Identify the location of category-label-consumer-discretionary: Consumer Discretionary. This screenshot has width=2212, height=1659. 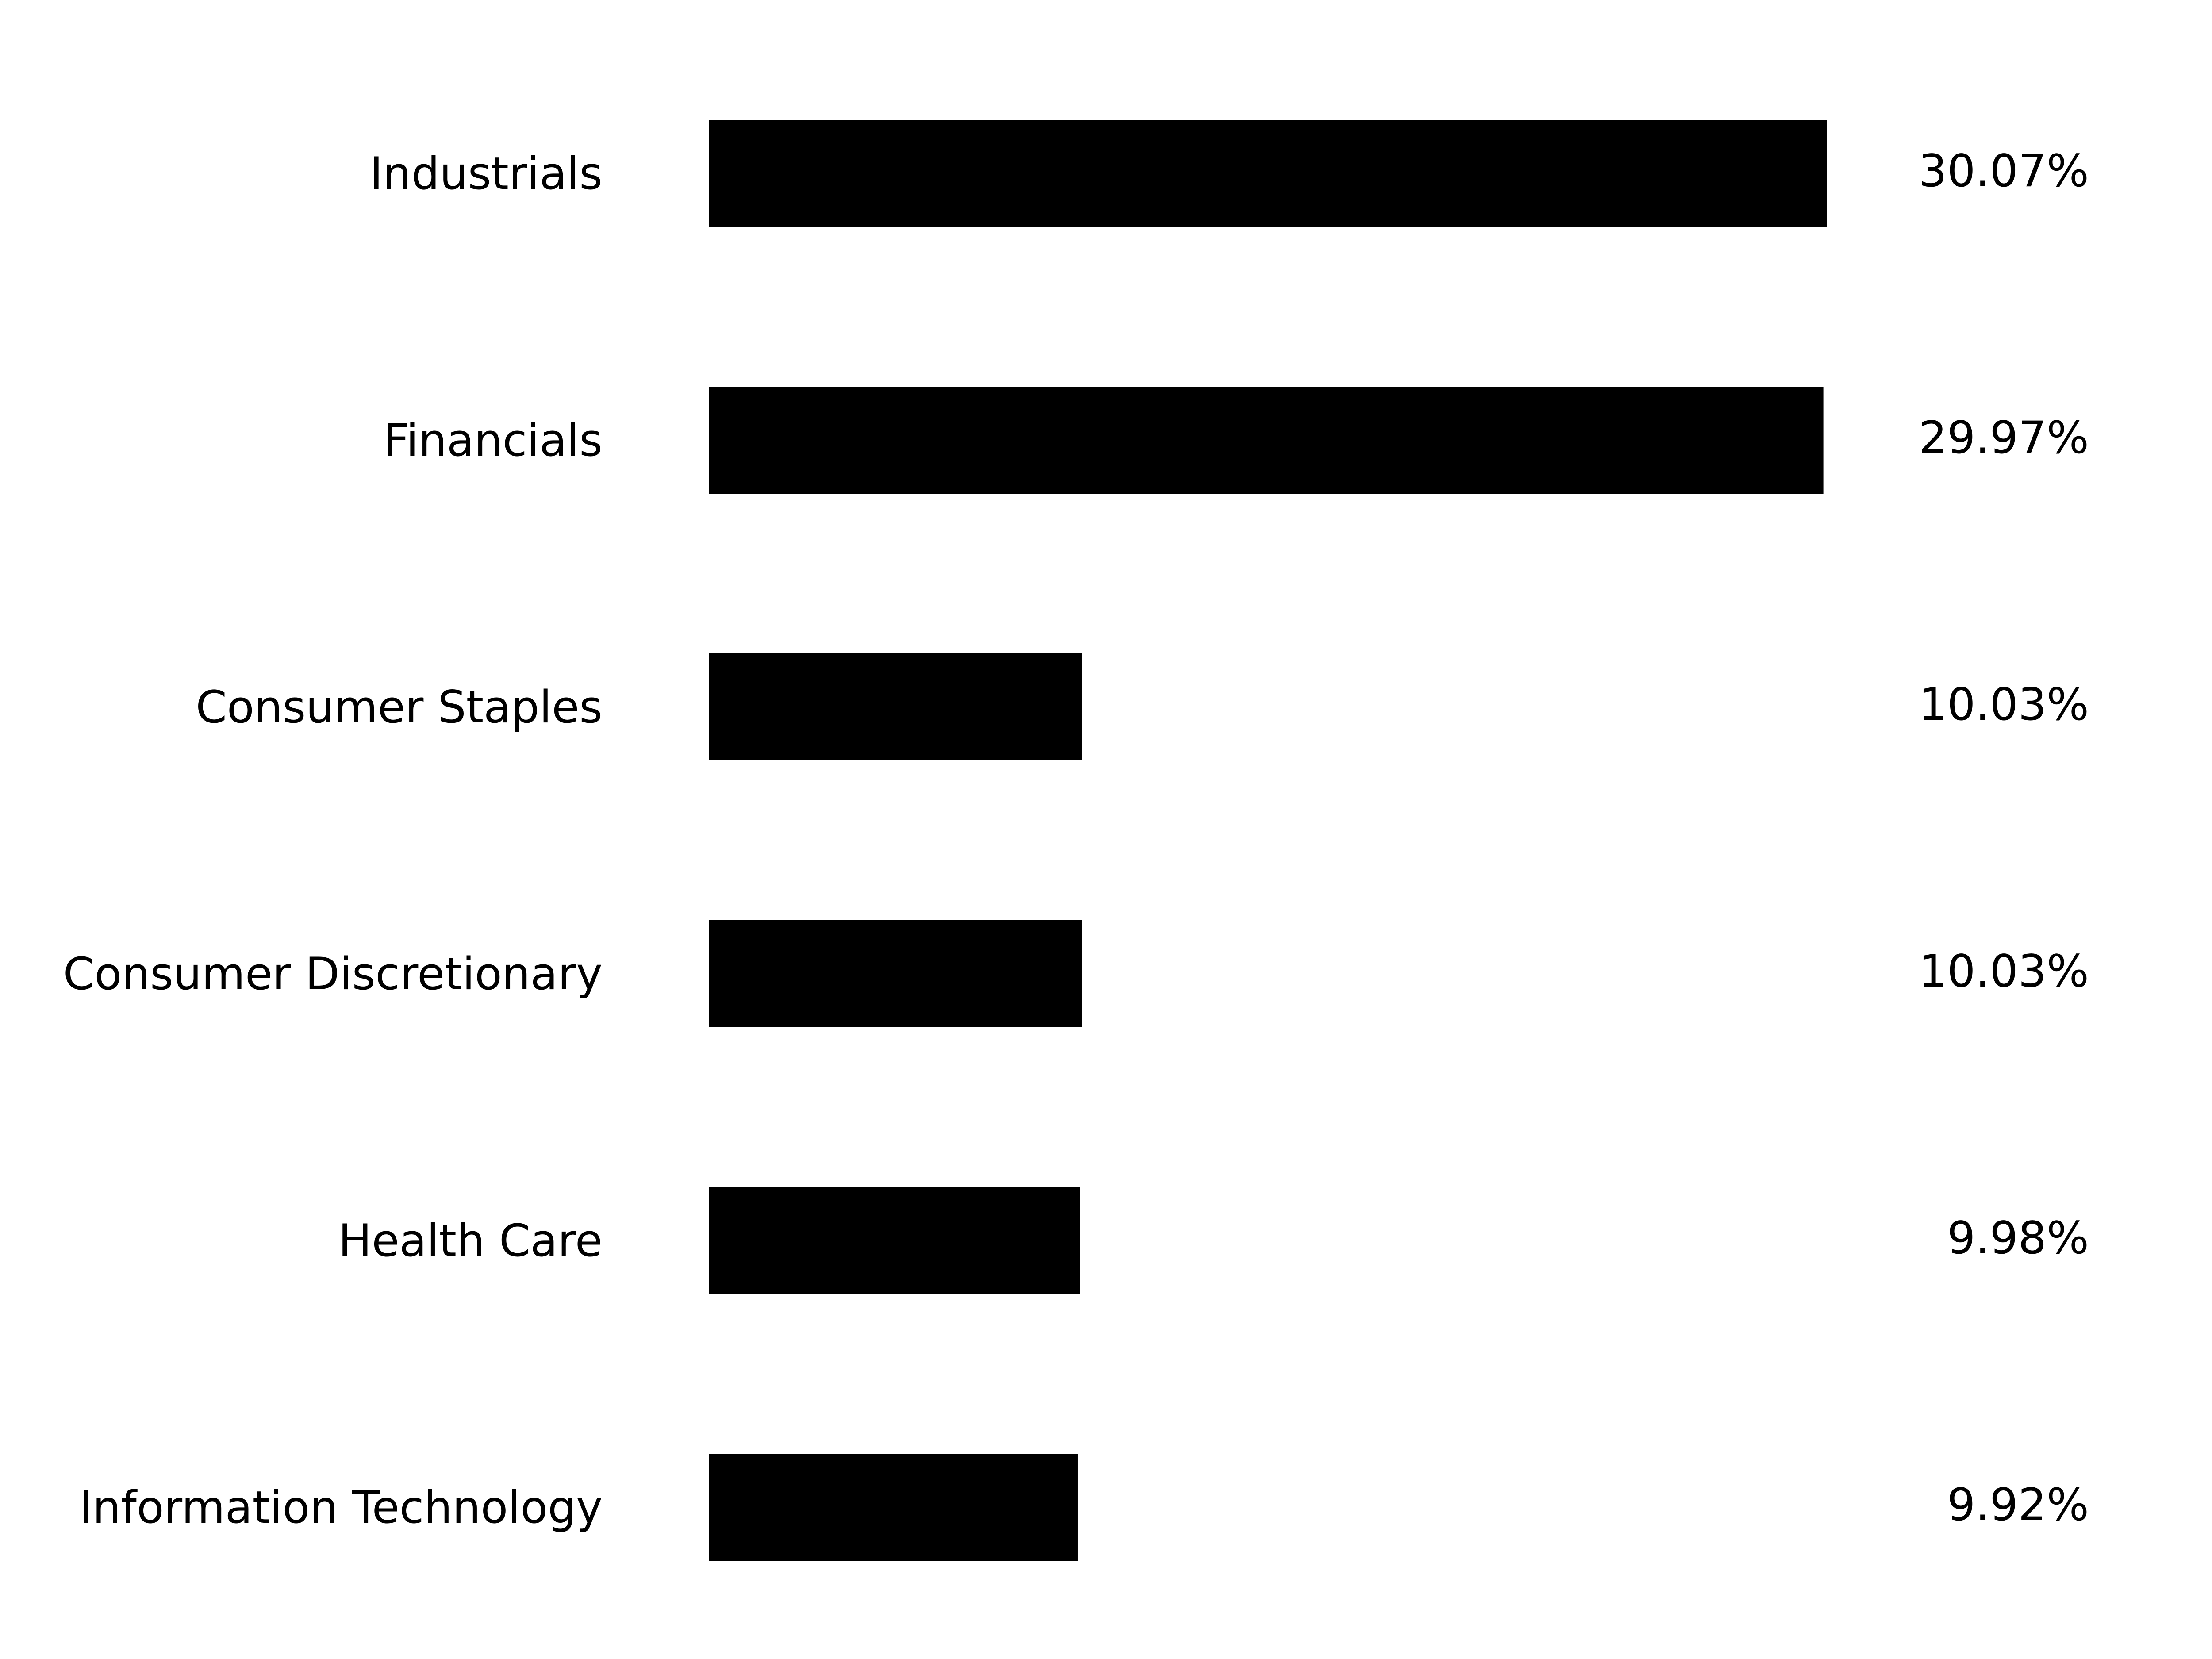
(333, 974).